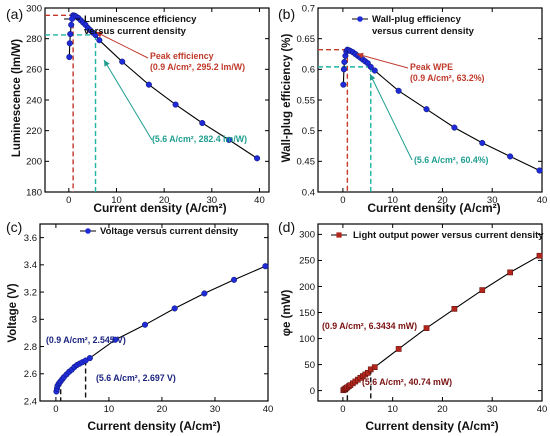 Image resolution: width=550 pixels, height=436 pixels. I want to click on annotation-first-line-1: (0.9 A/cm², 2.545 V), so click(86, 340).